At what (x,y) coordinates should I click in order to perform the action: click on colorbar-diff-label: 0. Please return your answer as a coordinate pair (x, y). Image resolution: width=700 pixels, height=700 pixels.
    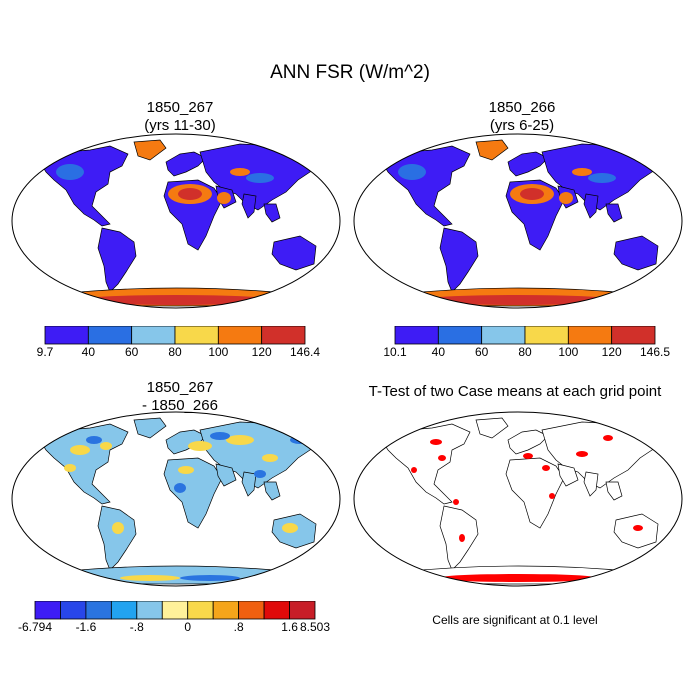
    Looking at the image, I should click on (187, 626).